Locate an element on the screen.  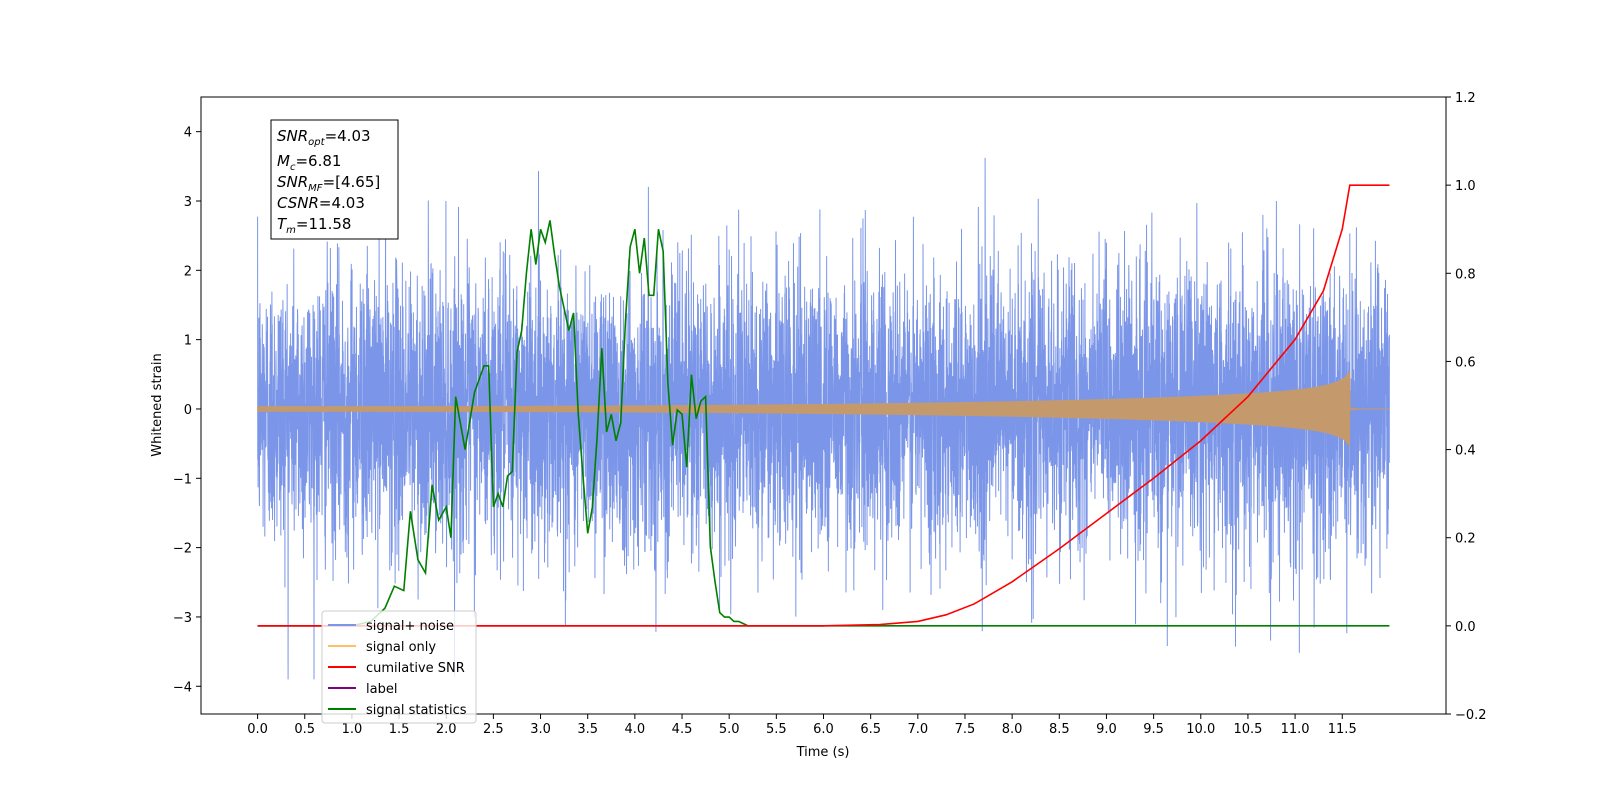
x-tick-label: 10.0 is located at coordinates (1200, 729).